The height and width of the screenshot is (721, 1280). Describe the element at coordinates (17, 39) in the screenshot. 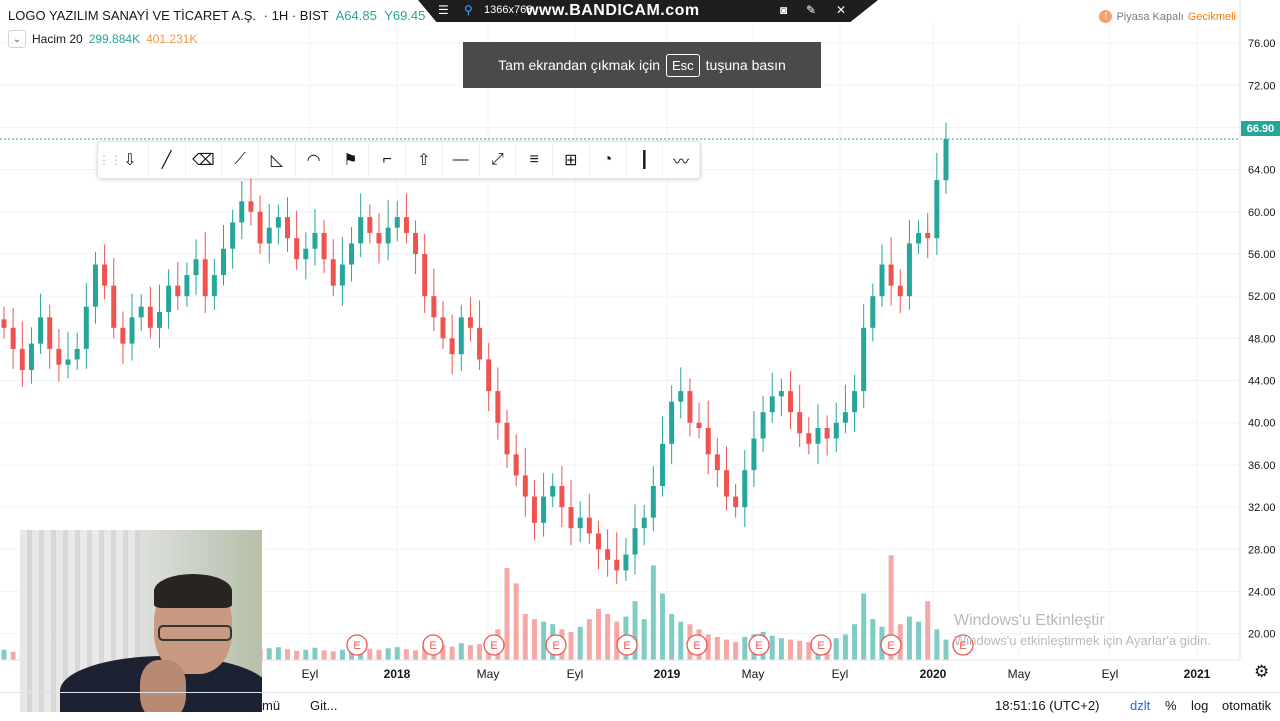

I see `chevron-down-icon: ⌄` at that location.